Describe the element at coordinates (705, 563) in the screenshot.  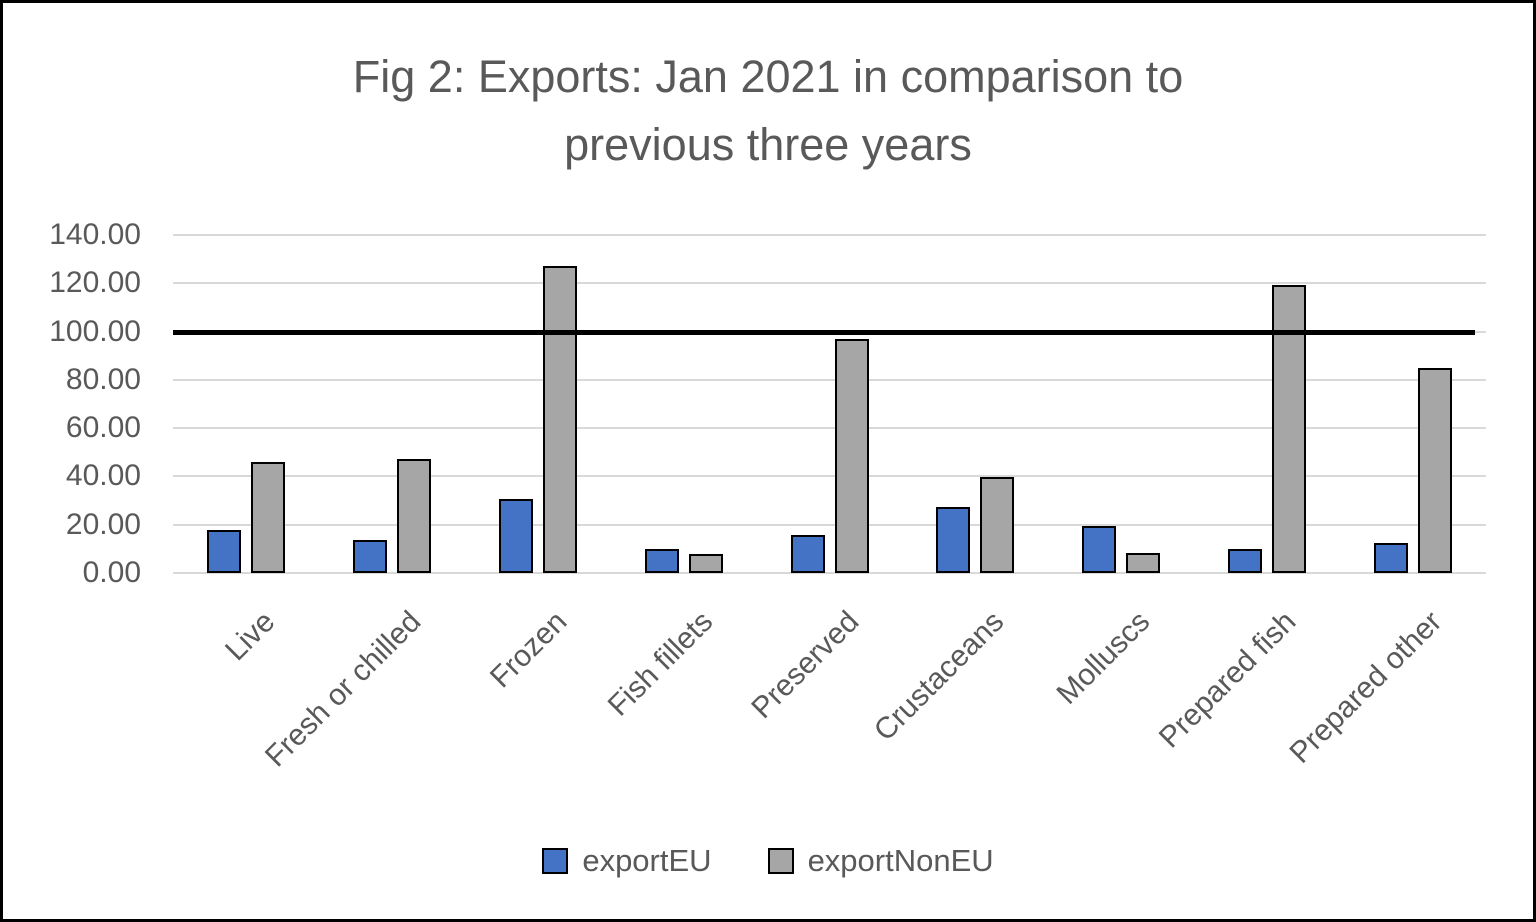
I see `bar-exportNonEU-fish-fillets` at that location.